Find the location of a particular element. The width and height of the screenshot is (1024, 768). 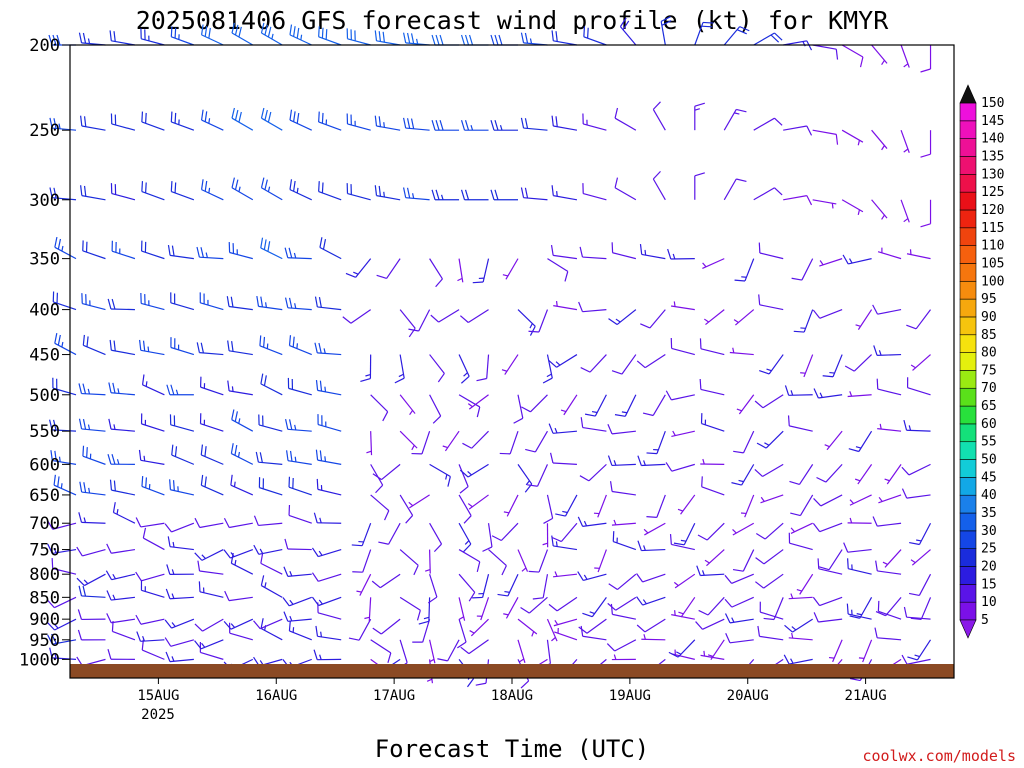

x-tick-label: 20AUG is located at coordinates (748, 696).